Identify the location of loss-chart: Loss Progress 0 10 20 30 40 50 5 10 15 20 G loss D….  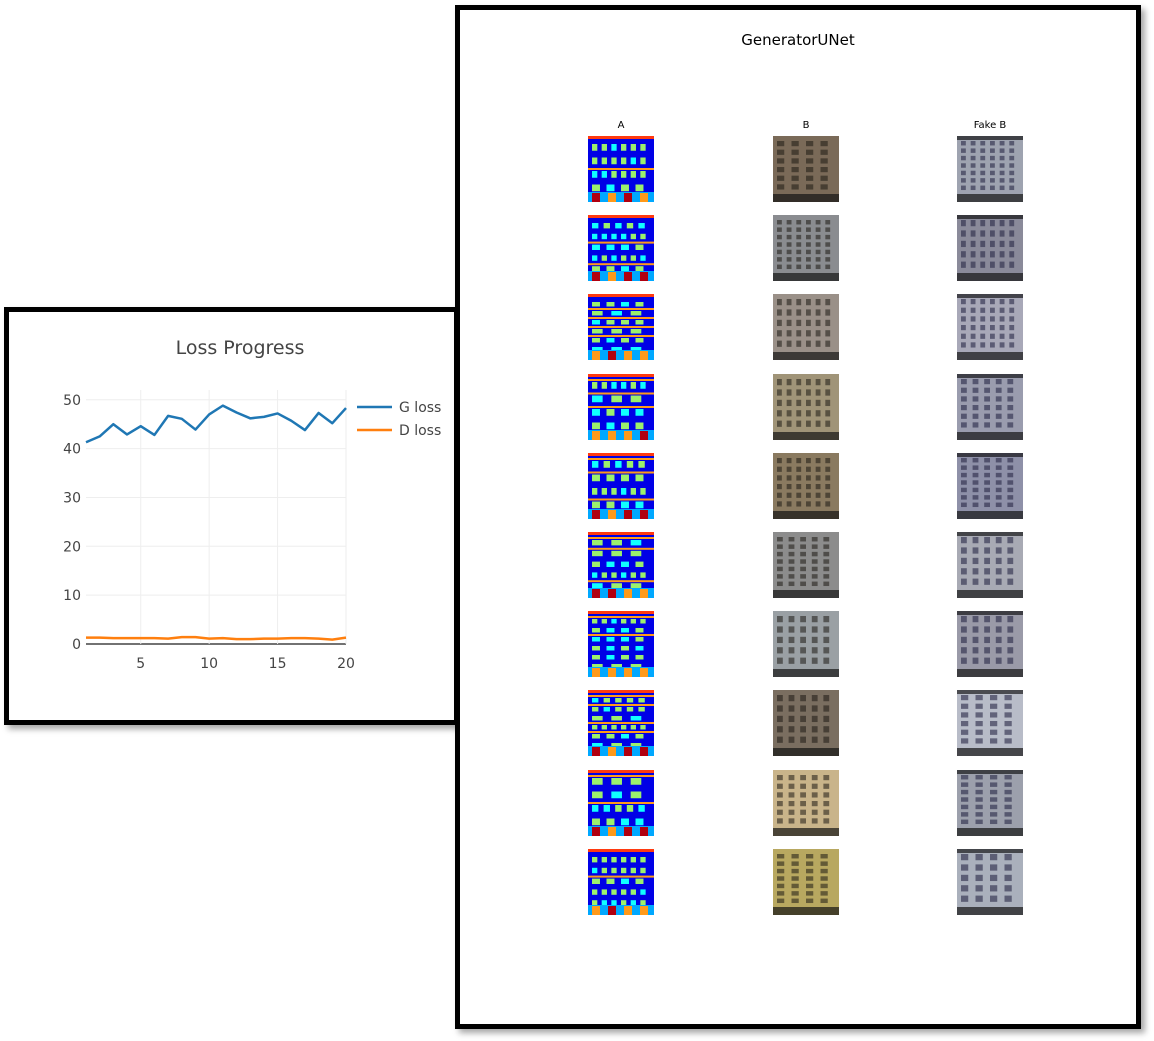
(252, 504).